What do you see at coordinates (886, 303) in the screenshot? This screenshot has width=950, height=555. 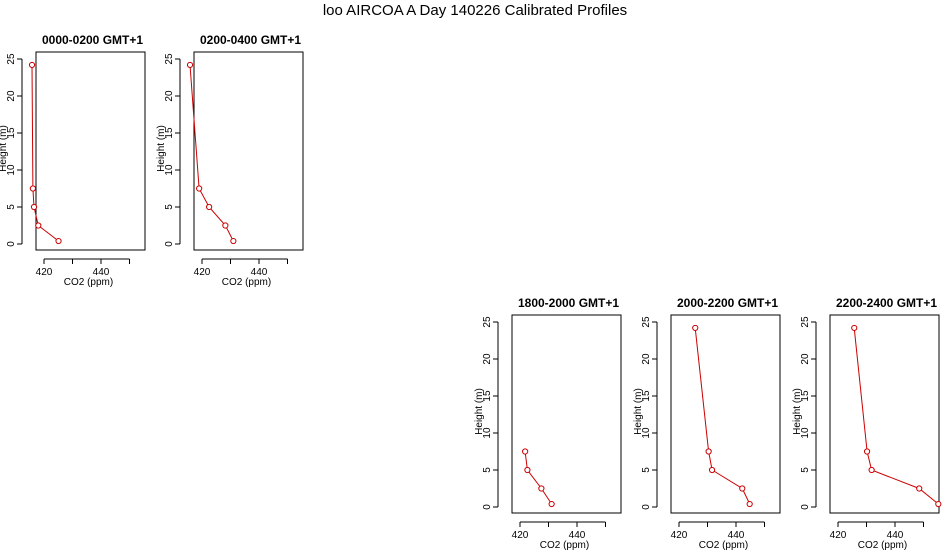 I see `panel-title: 2200-2400 GMT+1` at bounding box center [886, 303].